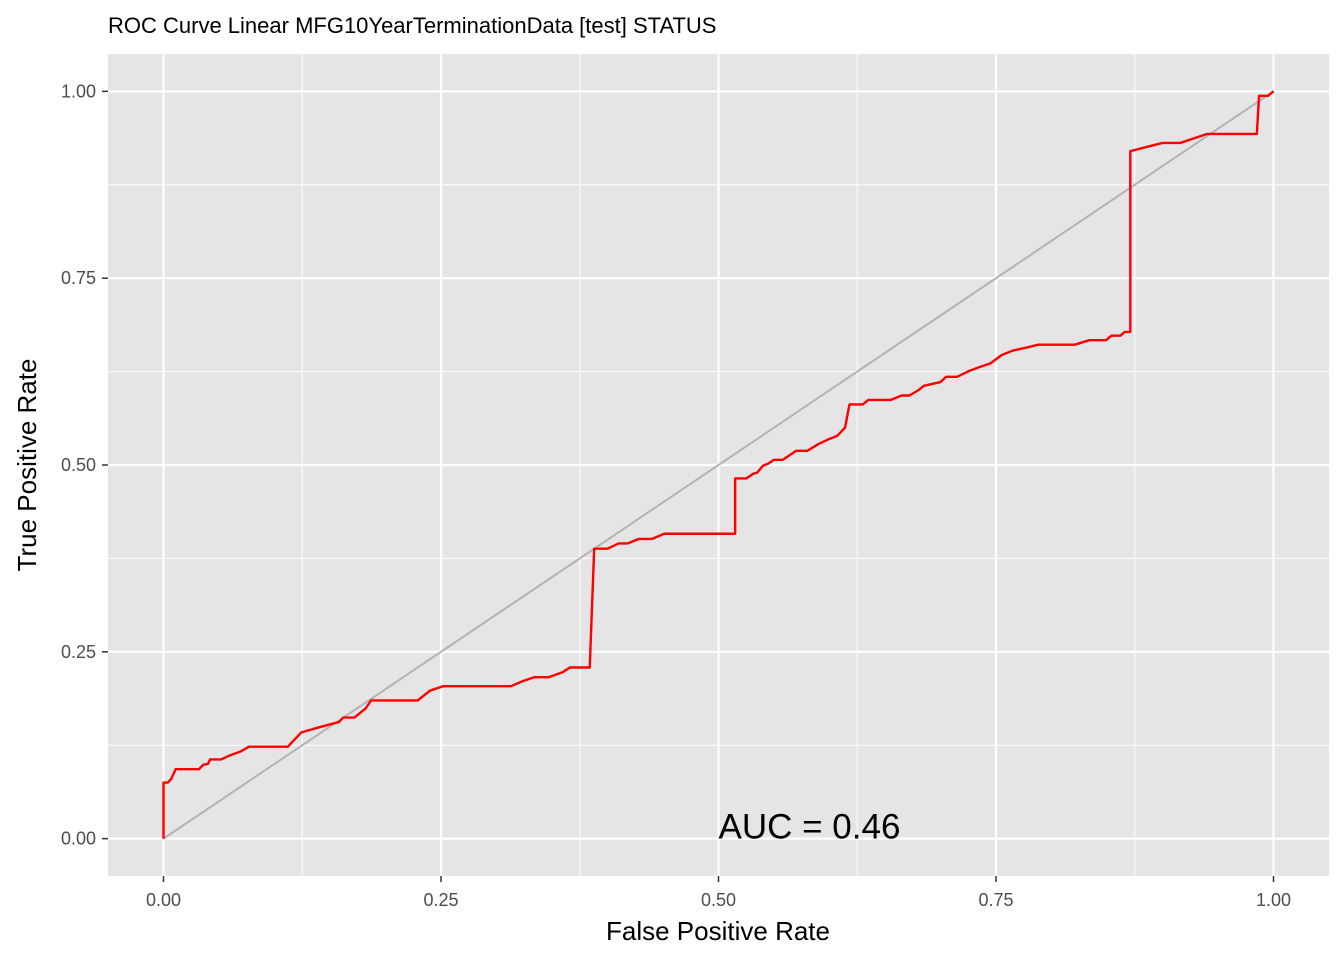  I want to click on x-tick-label: 0.25, so click(440, 900).